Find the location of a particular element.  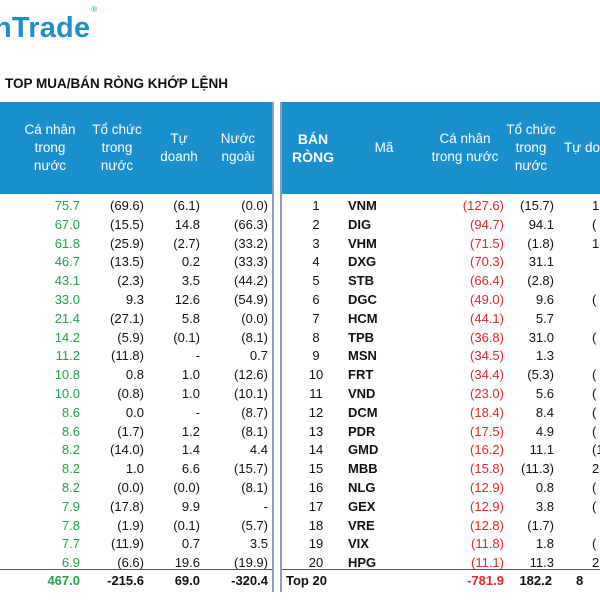

brand-logo: nTrade® is located at coordinates (48, 25).